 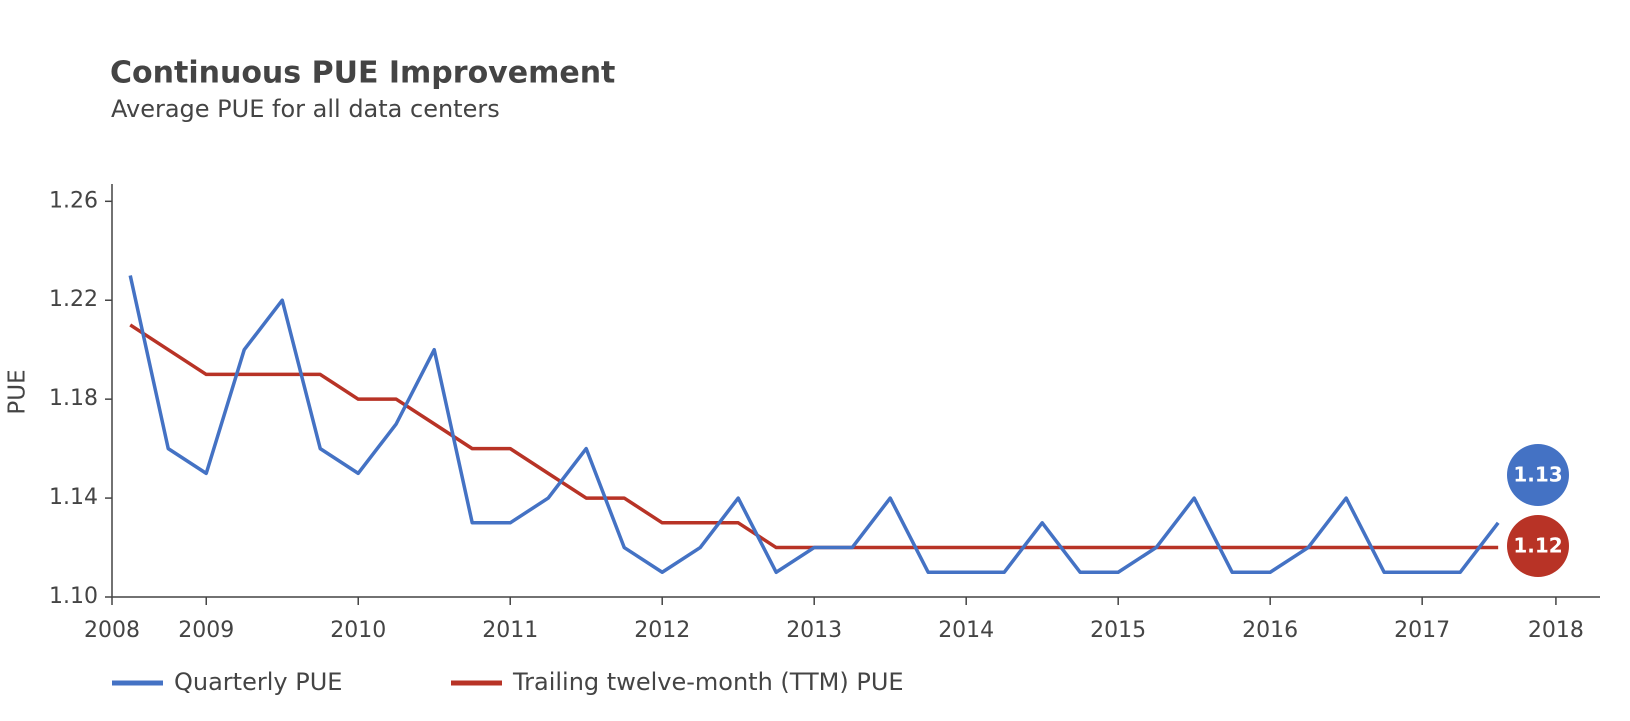 I want to click on legend-label: Trailing twelve-month (TTM) PUE, so click(x=708, y=682).